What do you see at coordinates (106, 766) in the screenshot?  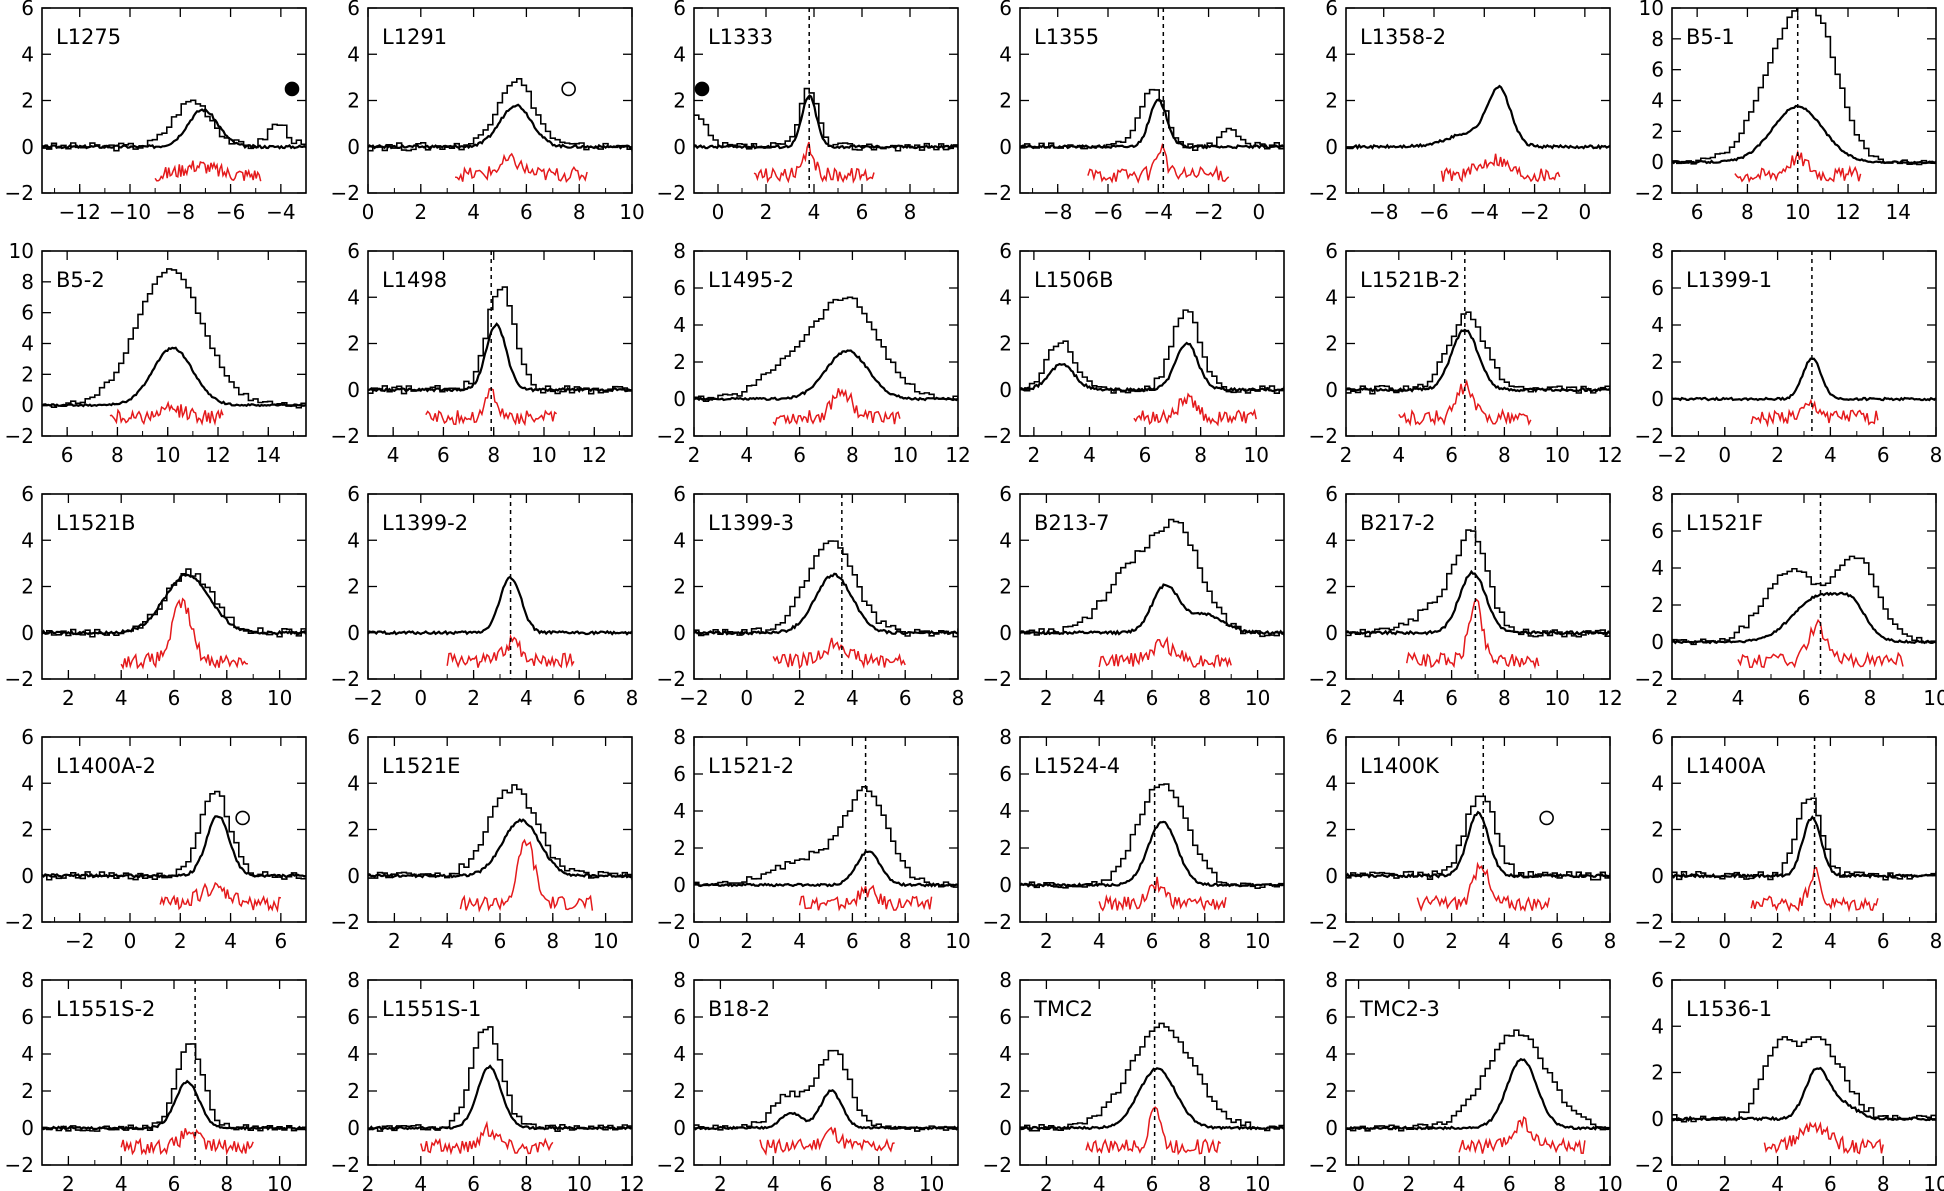 I see `panel-title: L1400A-2` at bounding box center [106, 766].